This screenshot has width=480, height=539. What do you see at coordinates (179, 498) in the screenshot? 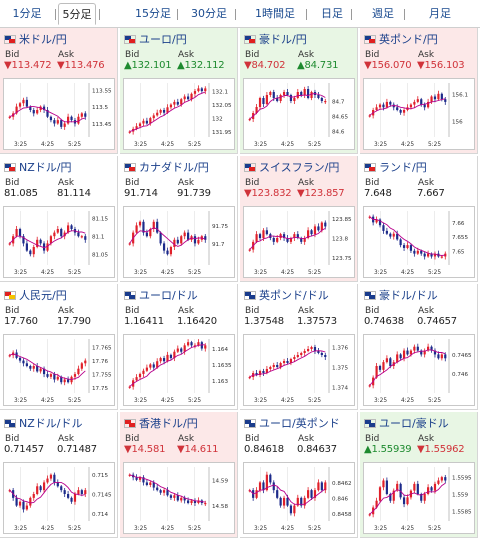
I see `mini-candle-chart: 14.59 14.58 3:25 4:25 5:25` at bounding box center [179, 498].